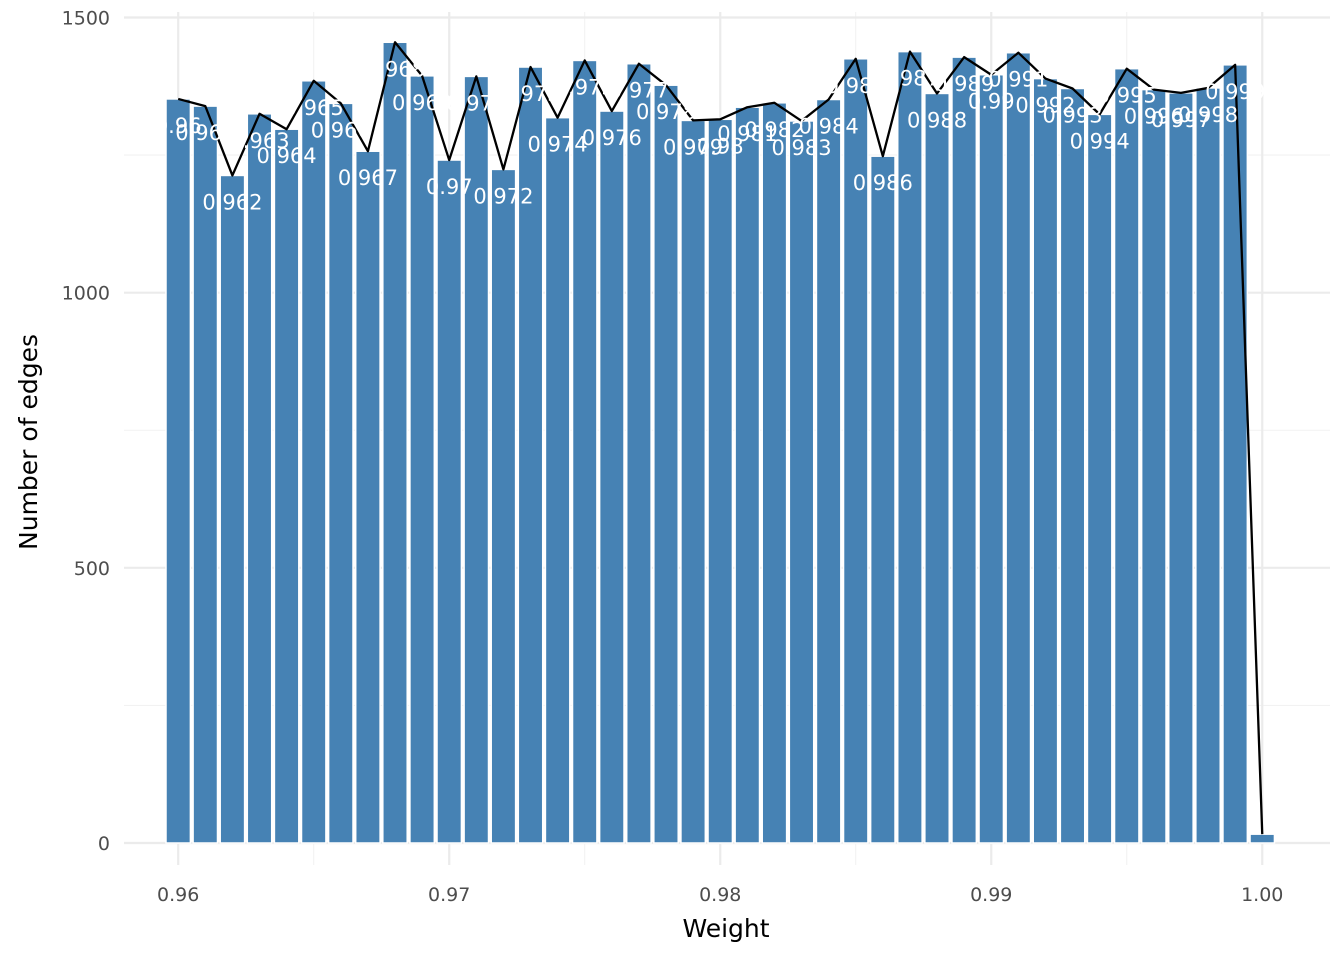 The height and width of the screenshot is (960, 1344). What do you see at coordinates (1045, 106) in the screenshot?
I see `bar-label: 0.992` at bounding box center [1045, 106].